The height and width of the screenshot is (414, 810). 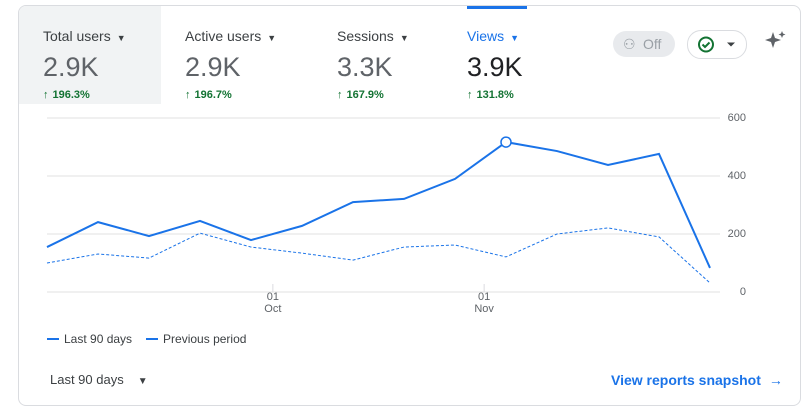 What do you see at coordinates (213, 95) in the screenshot?
I see `change-text: 196.7%` at bounding box center [213, 95].